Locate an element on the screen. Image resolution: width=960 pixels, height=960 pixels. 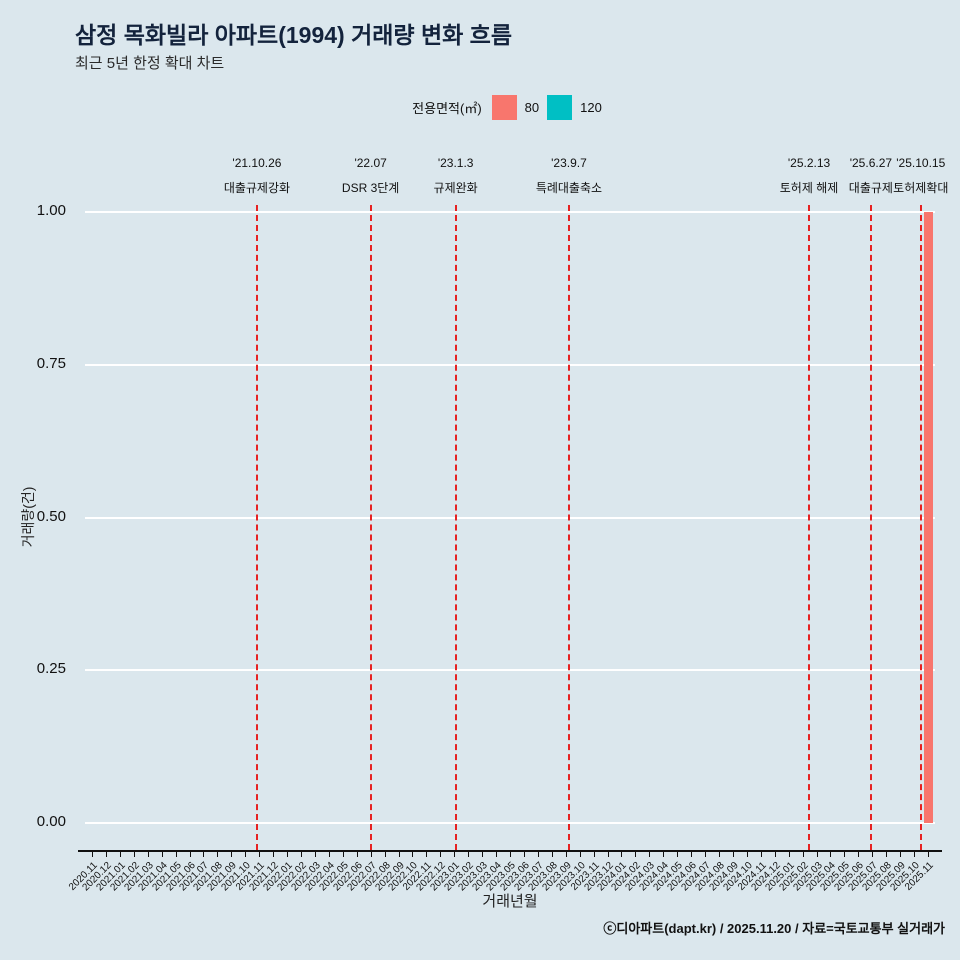
y-tick-label: 0.00 is located at coordinates (51, 821).